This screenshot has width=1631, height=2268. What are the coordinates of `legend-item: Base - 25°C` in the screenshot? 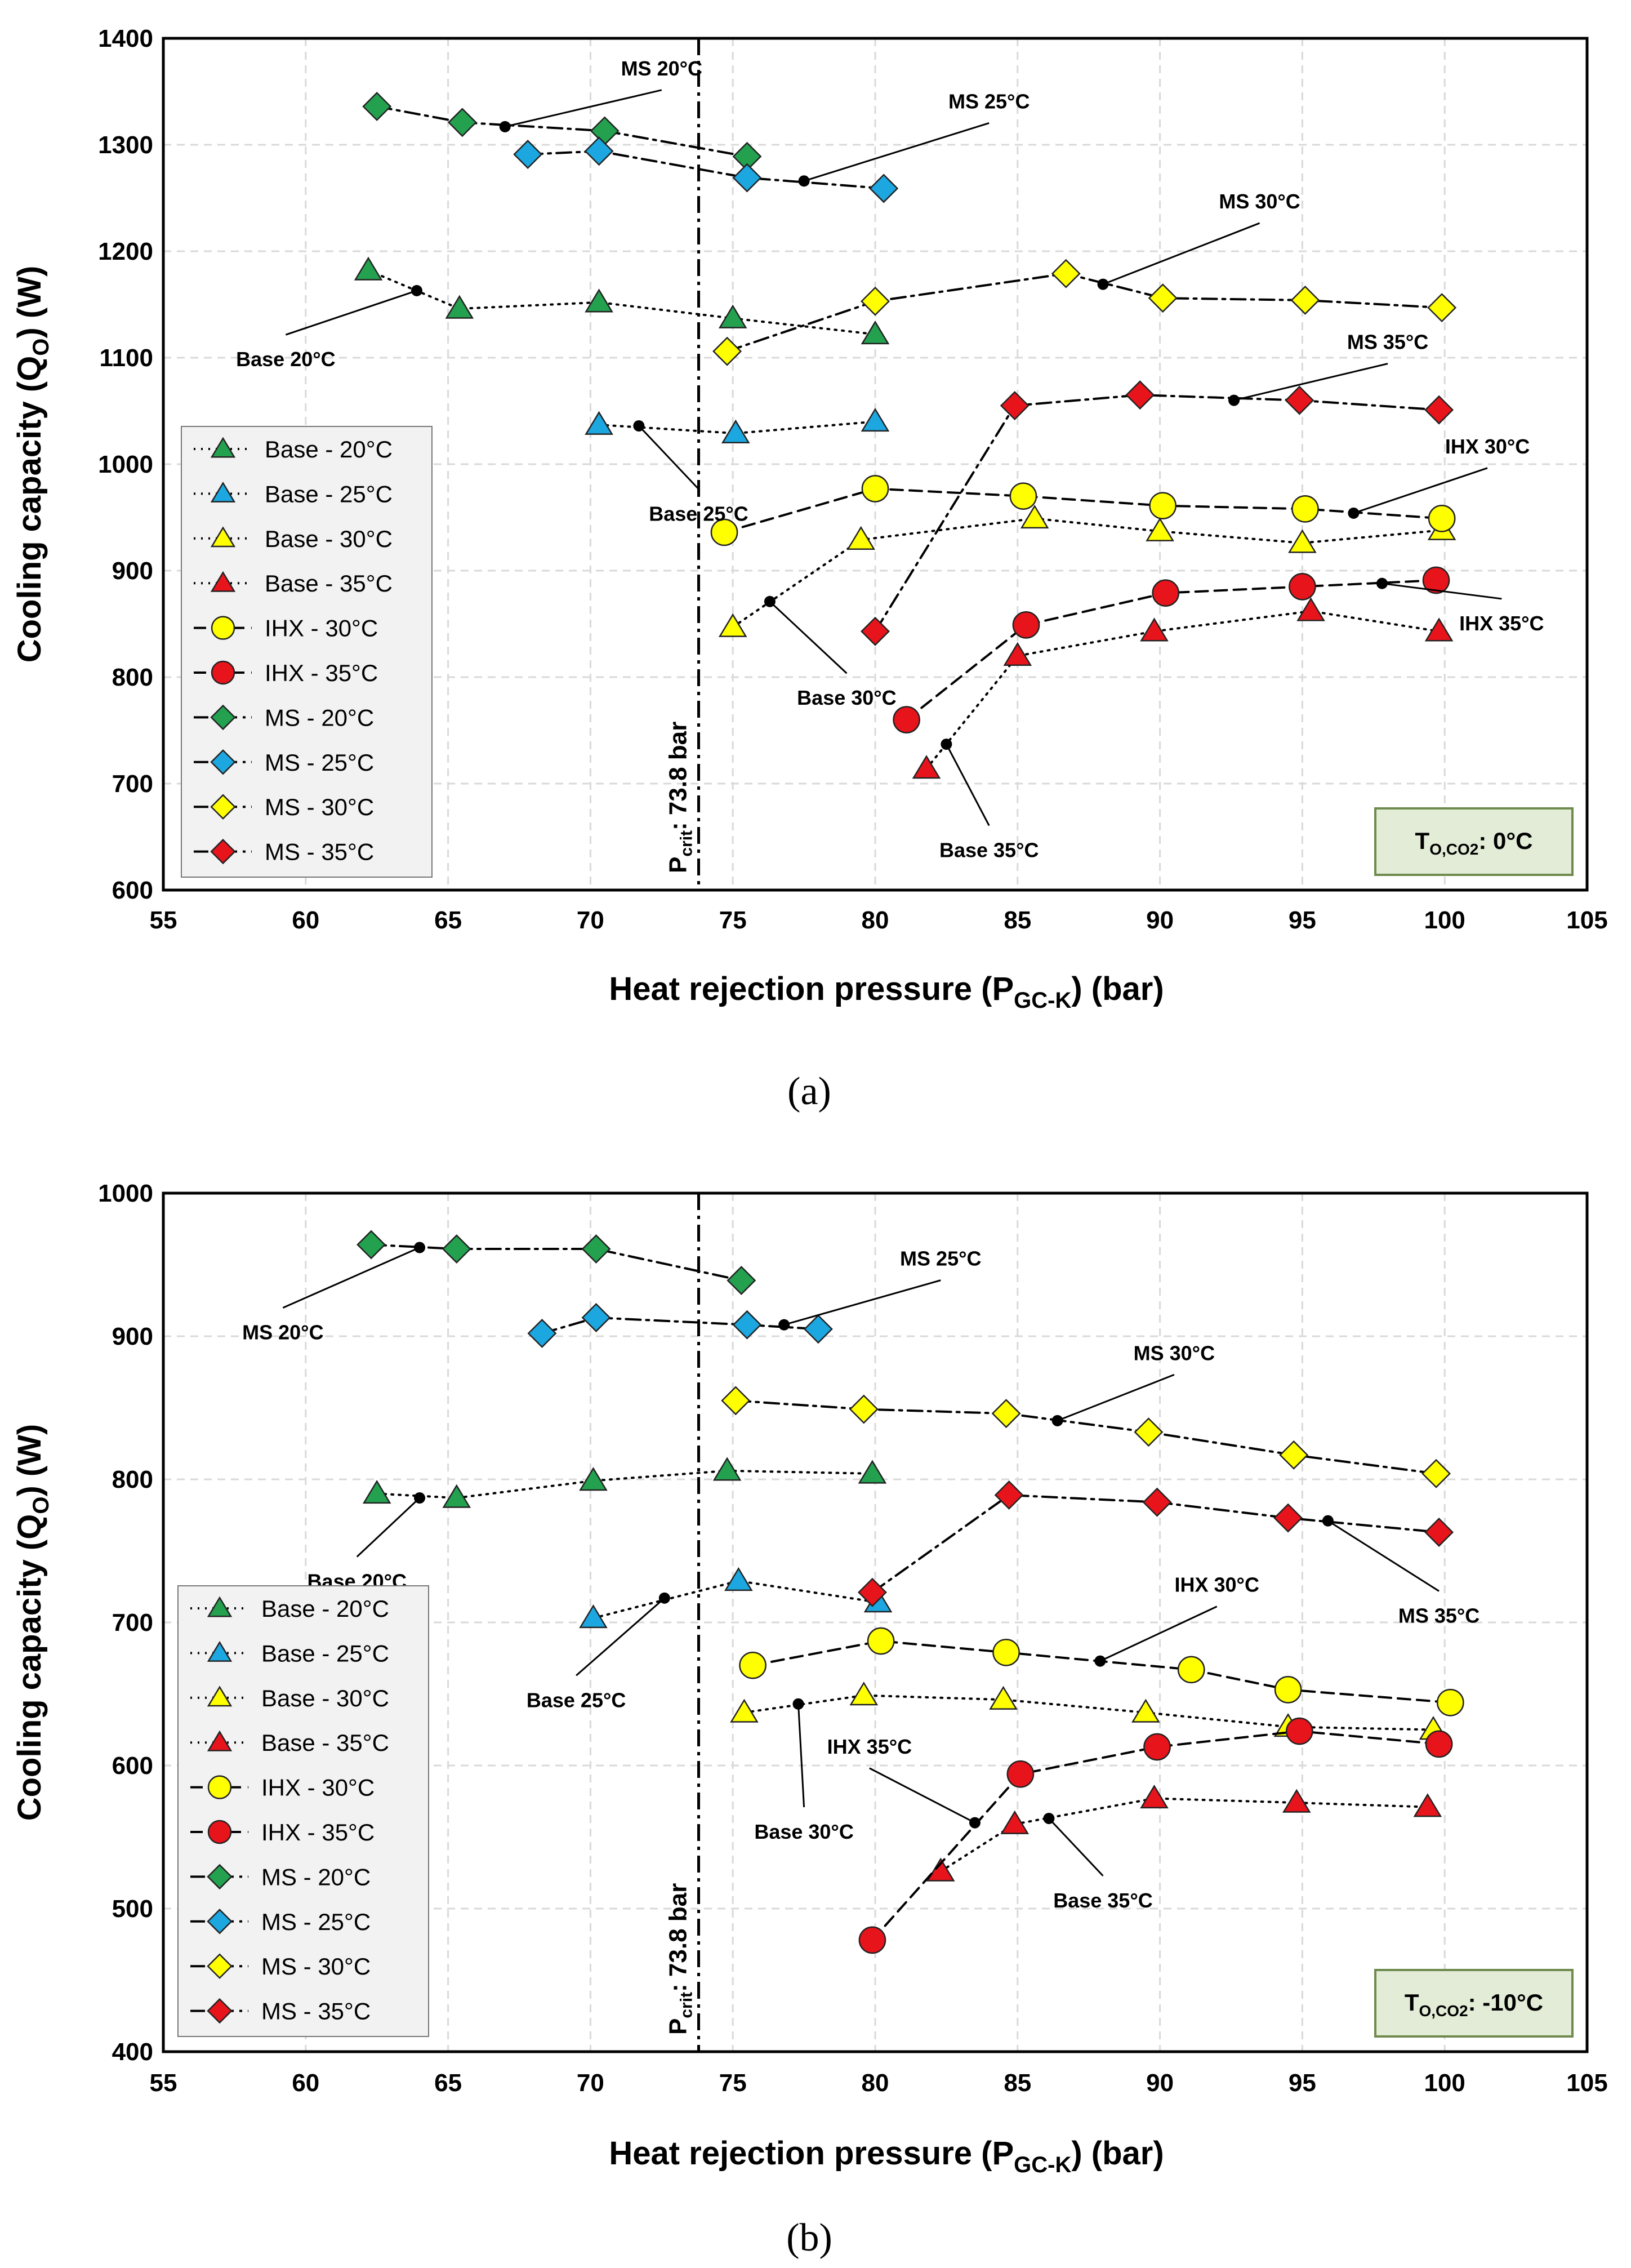 It's located at (289, 1653).